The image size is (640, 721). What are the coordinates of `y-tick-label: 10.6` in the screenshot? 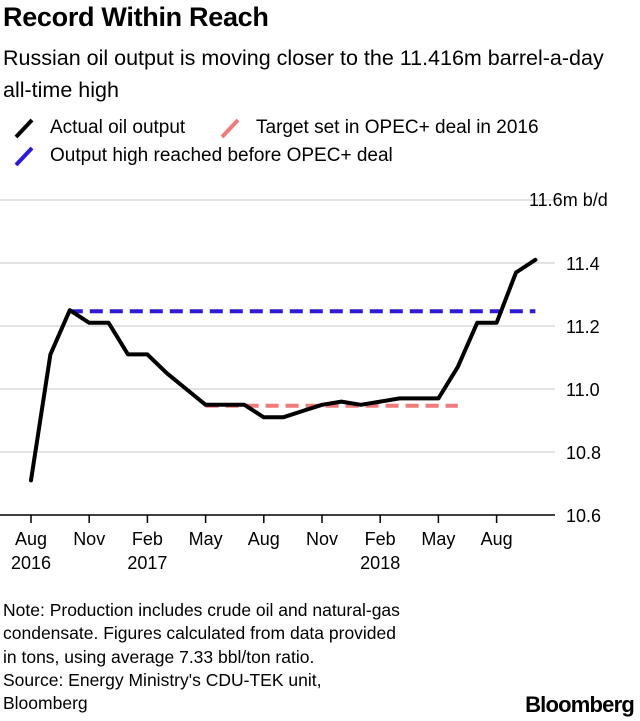 It's located at (583, 516).